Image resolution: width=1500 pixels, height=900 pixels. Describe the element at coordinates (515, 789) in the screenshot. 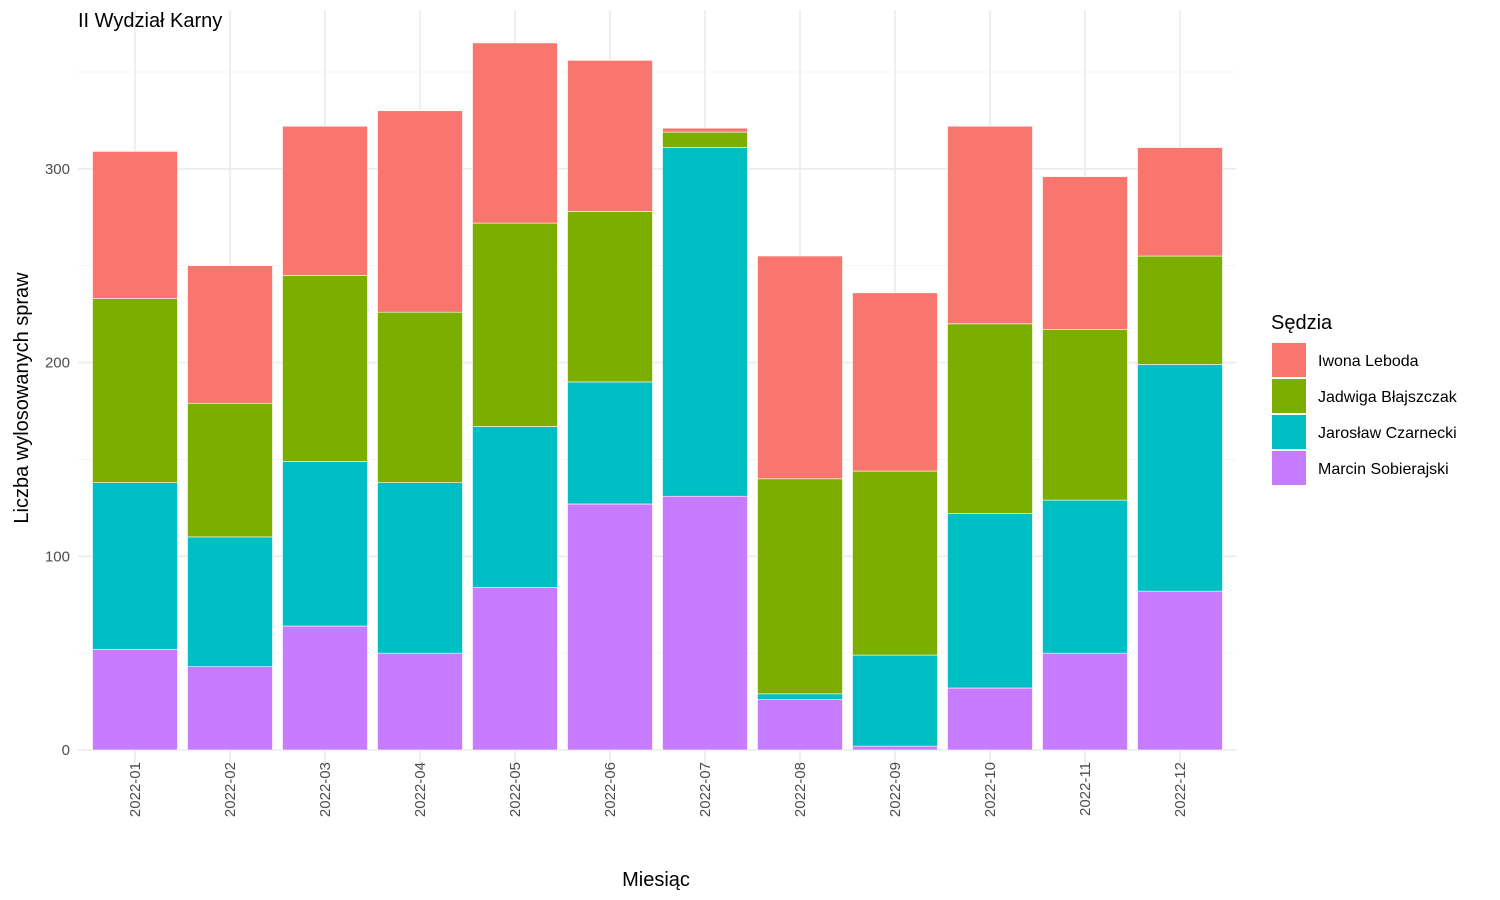

I see `x-tick-label: 2022-05` at that location.